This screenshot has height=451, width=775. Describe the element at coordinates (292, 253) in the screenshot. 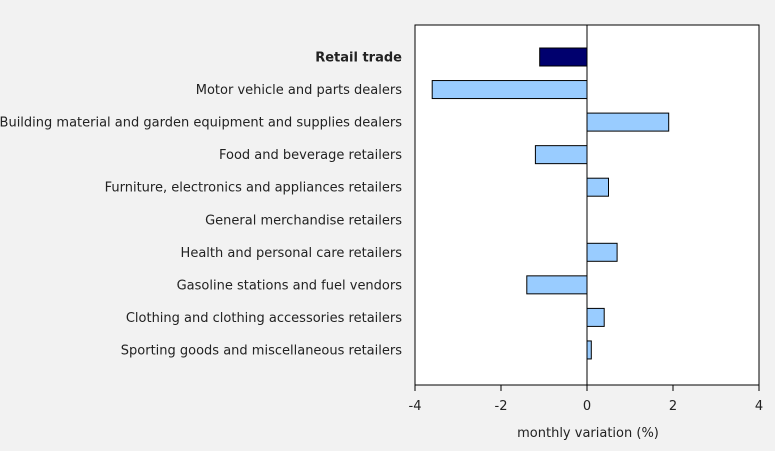

I see `category-label: Health and personal care retailers` at that location.